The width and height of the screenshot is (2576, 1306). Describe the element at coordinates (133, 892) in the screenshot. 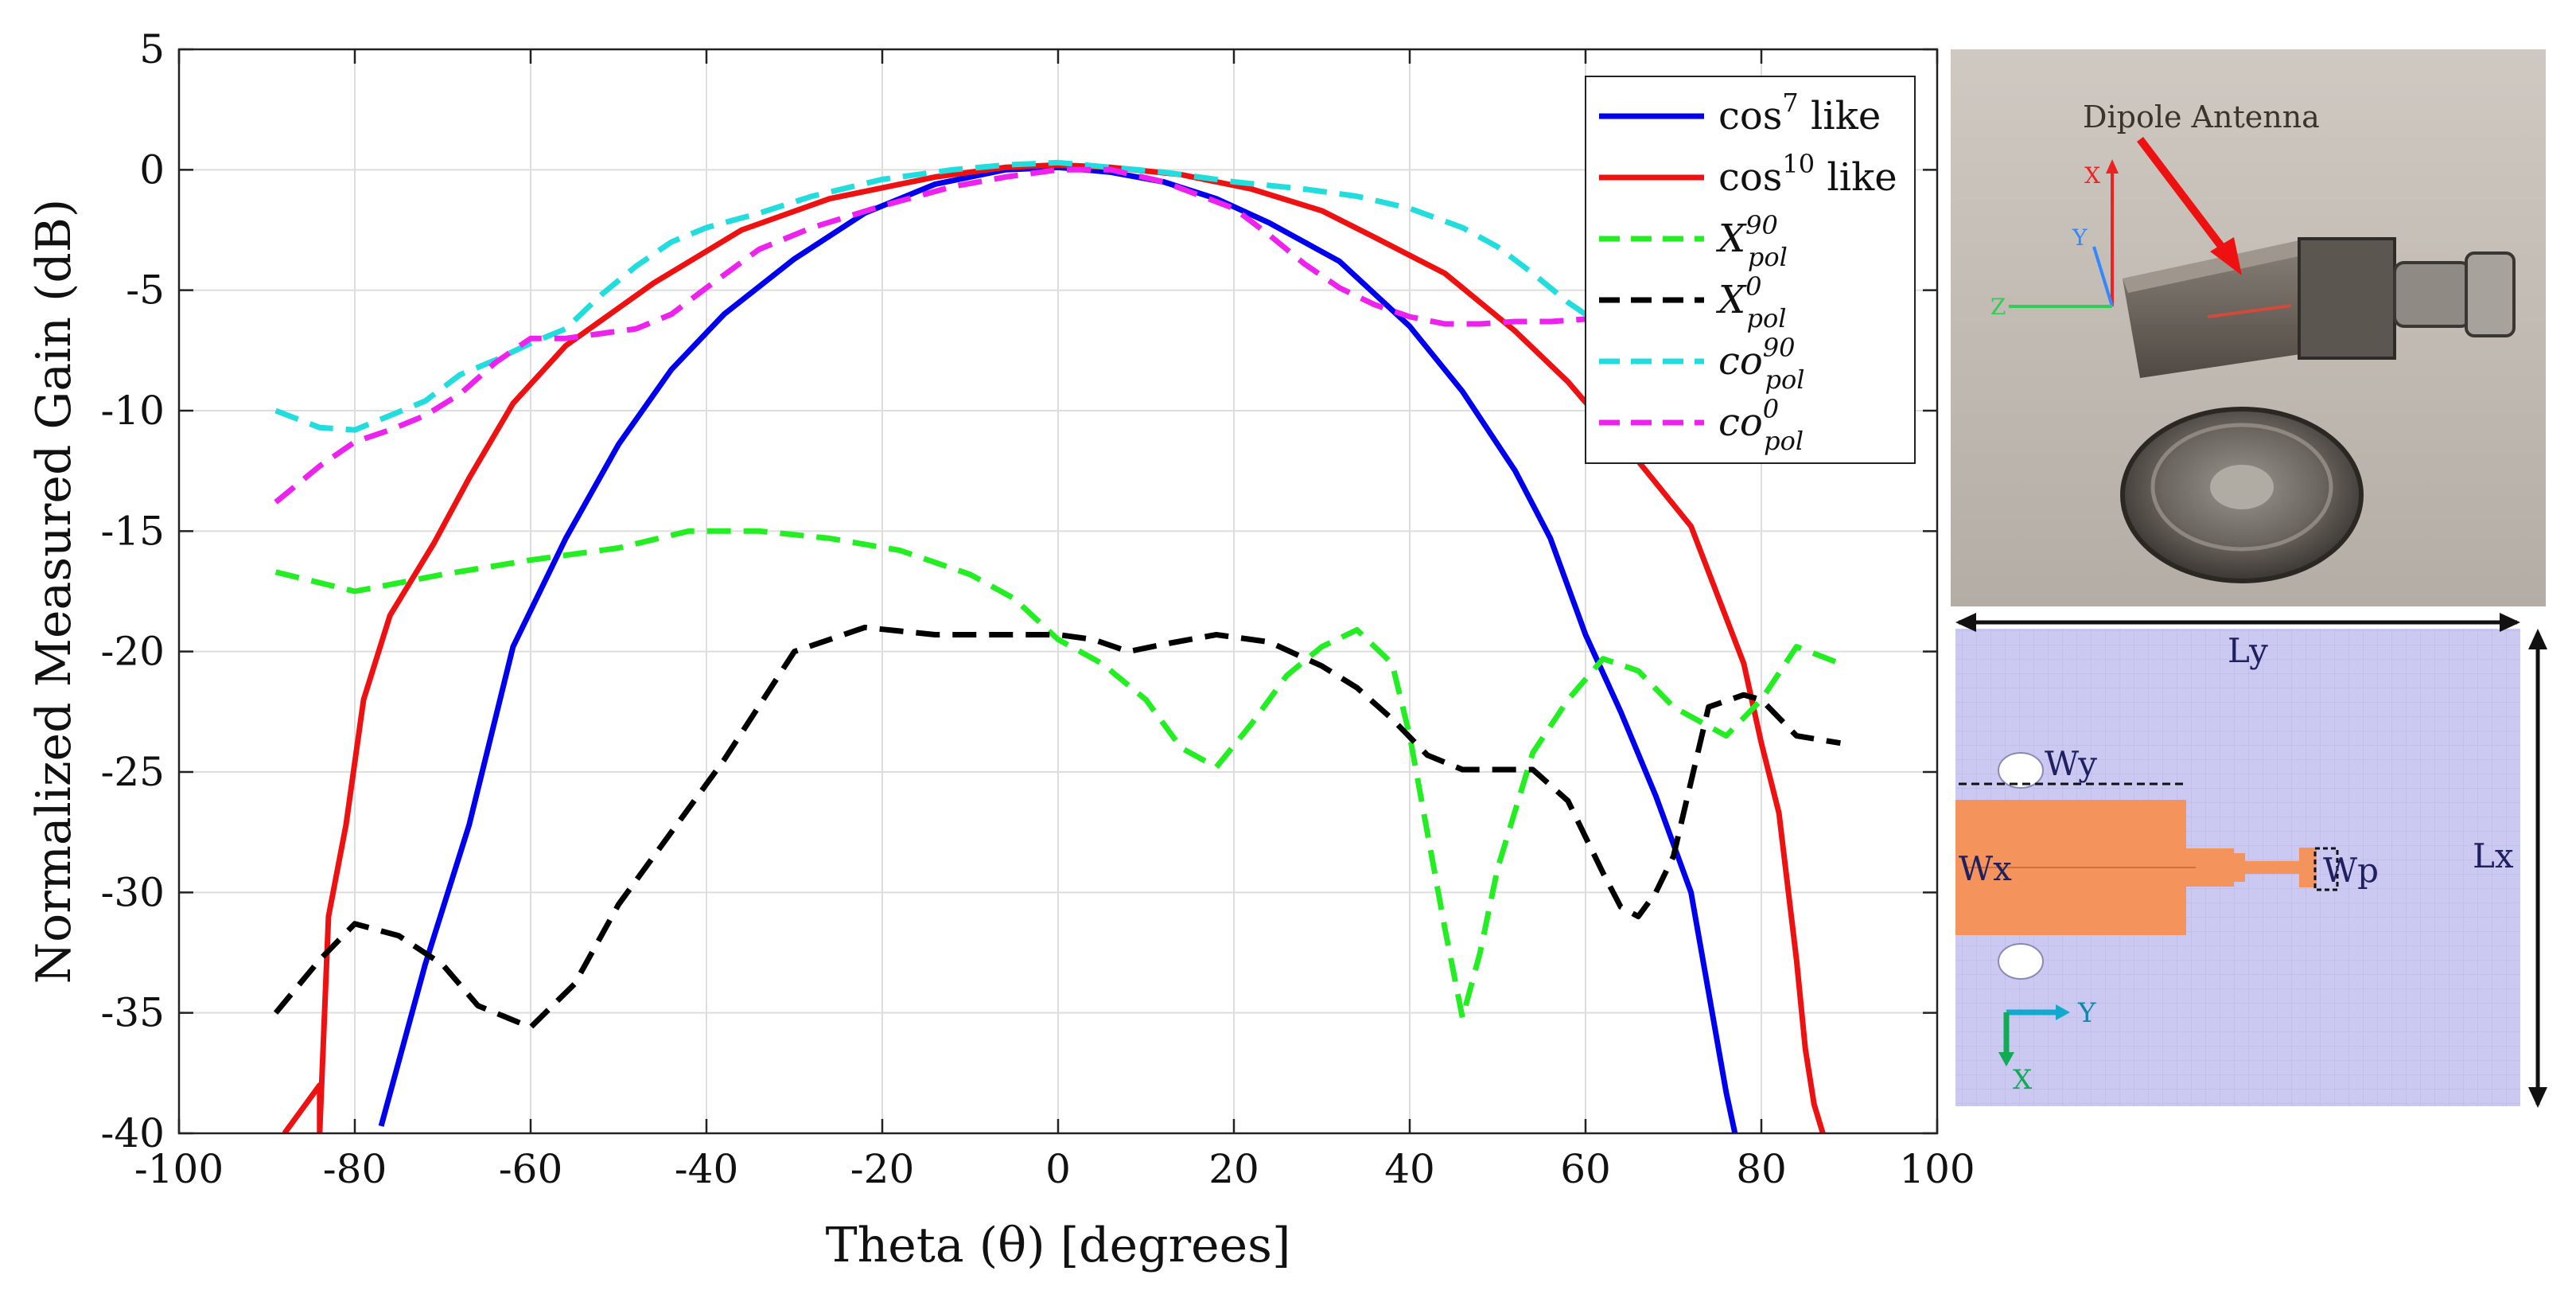

I see `y-tick-label: -30` at that location.